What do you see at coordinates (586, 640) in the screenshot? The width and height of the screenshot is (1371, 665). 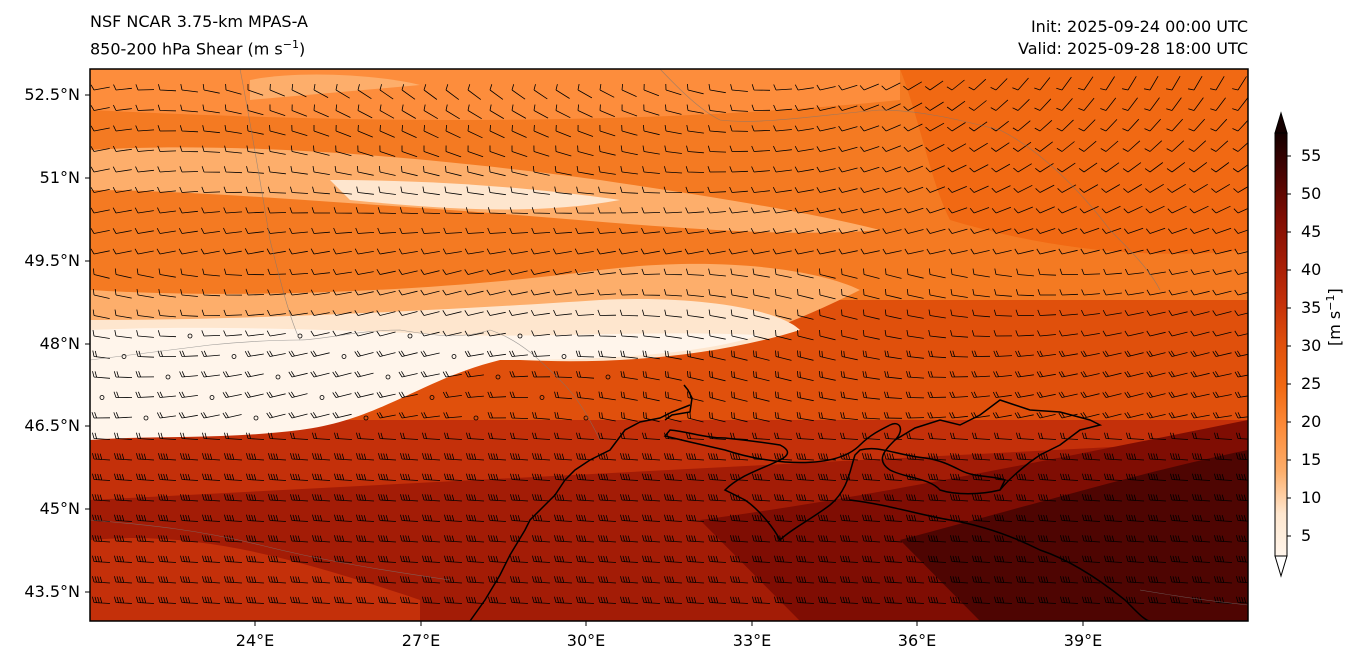 I see `lon-label-30: 30°E` at bounding box center [586, 640].